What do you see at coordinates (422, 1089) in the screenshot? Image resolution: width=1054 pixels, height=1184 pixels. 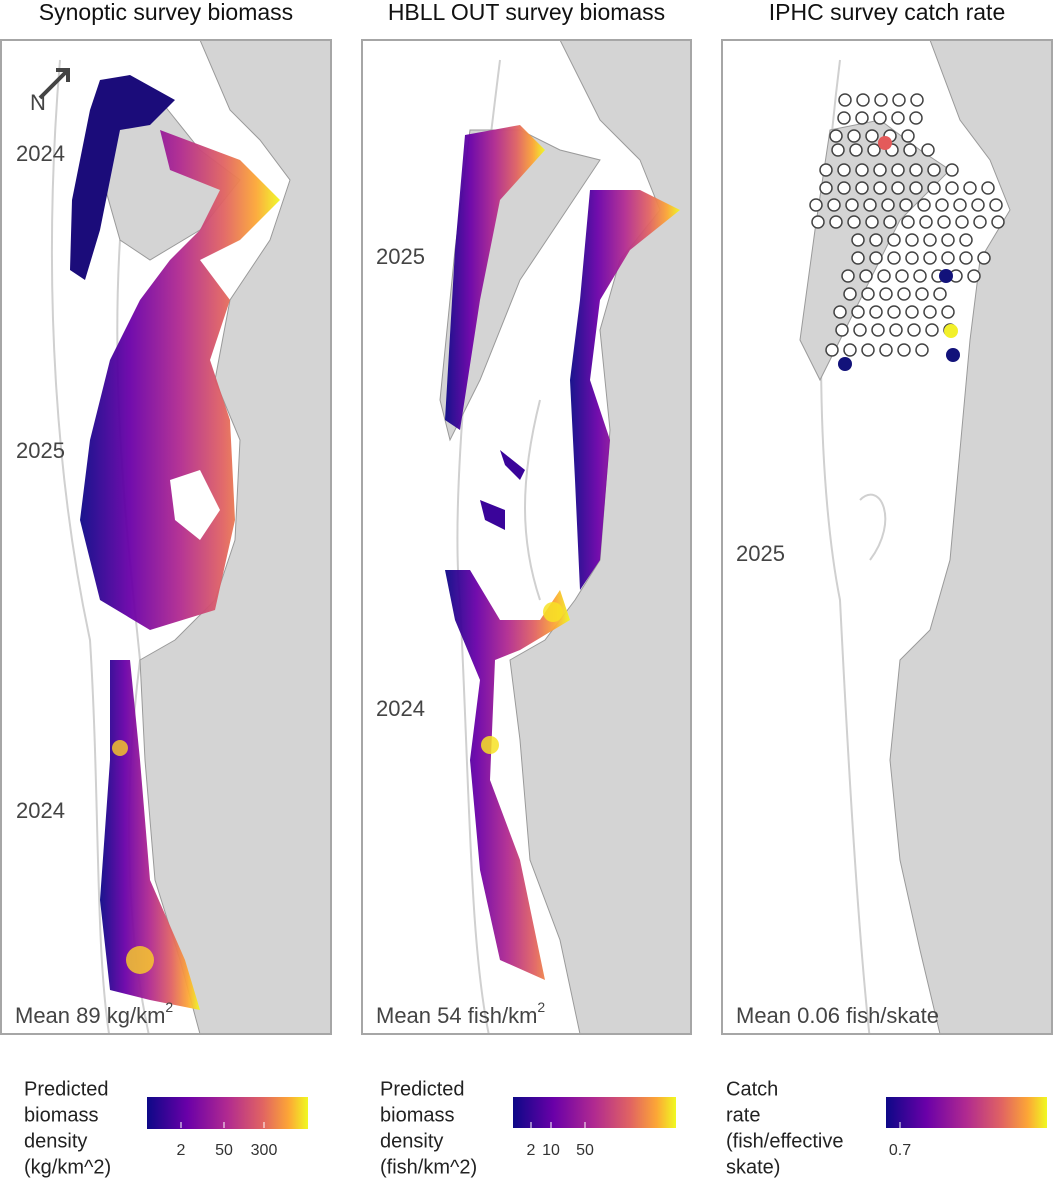 I see `legend-title: Predicted` at bounding box center [422, 1089].